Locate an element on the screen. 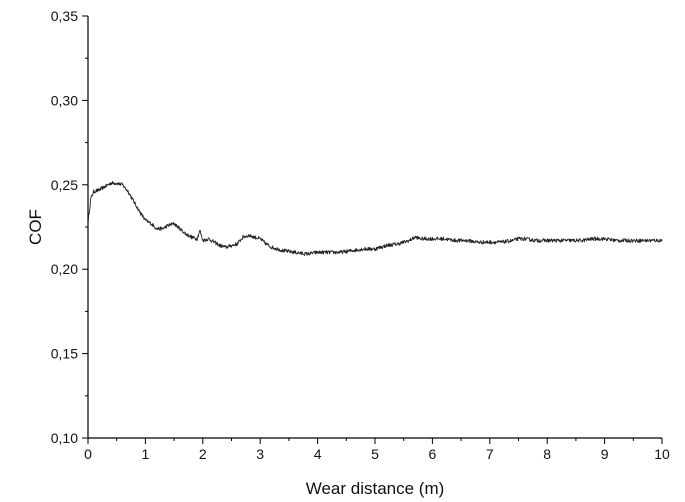 The height and width of the screenshot is (502, 685). x-tick-label: 9 is located at coordinates (605, 454).